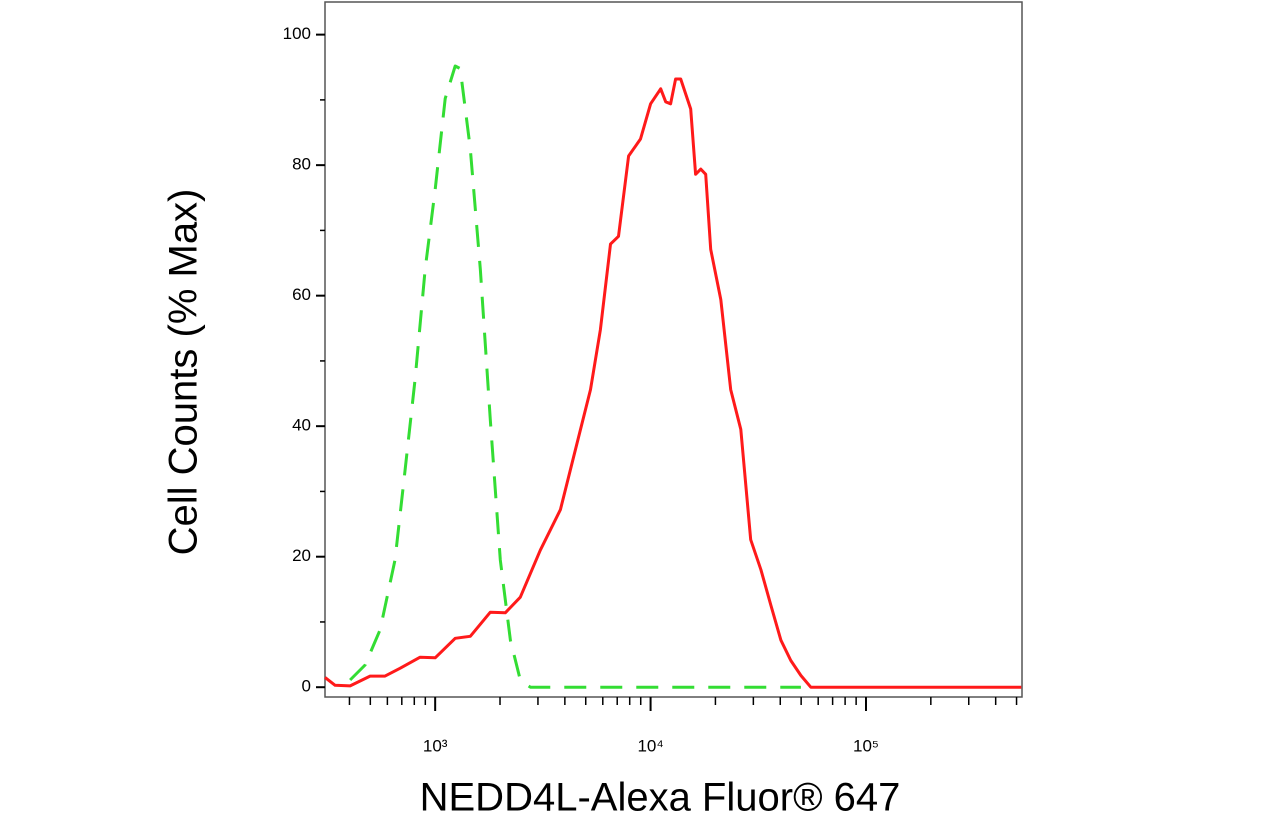  Describe the element at coordinates (301, 294) in the screenshot. I see `y-tick-label: 60` at that location.